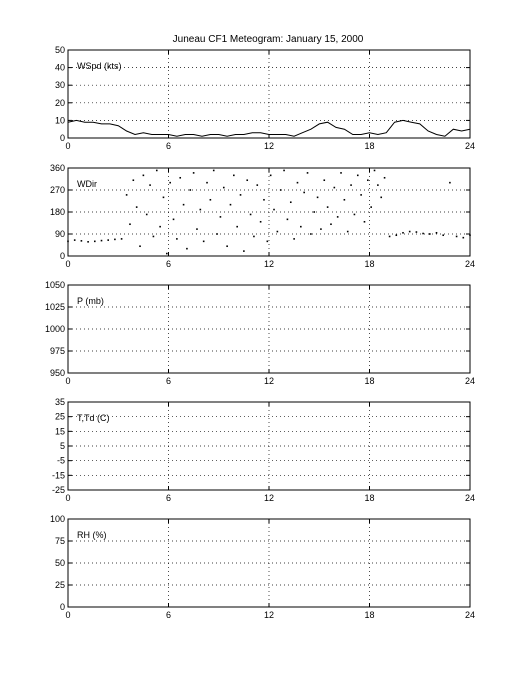  What do you see at coordinates (60, 402) in the screenshot?
I see `temp-ytick-label: 35` at bounding box center [60, 402].